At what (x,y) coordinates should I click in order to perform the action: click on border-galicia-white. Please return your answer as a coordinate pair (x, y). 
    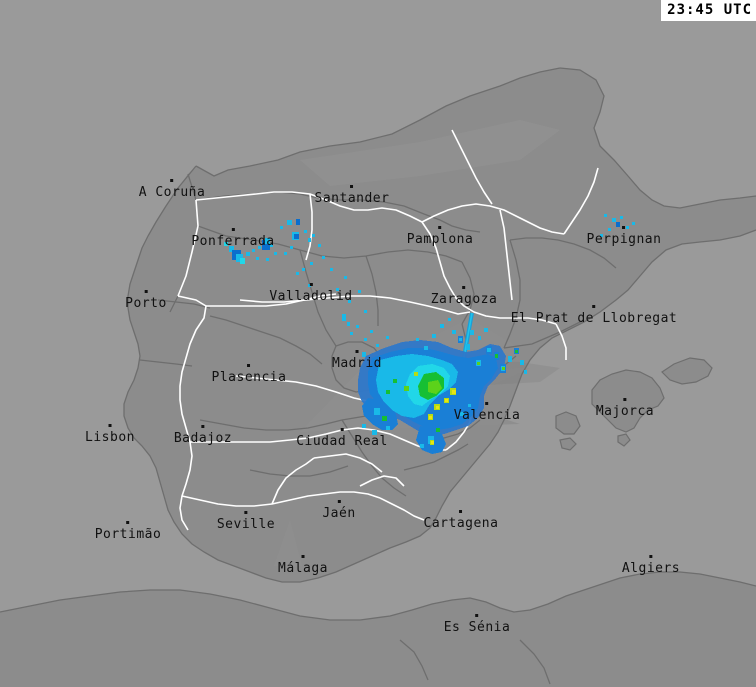
    Looking at the image, I should click on (309, 207).